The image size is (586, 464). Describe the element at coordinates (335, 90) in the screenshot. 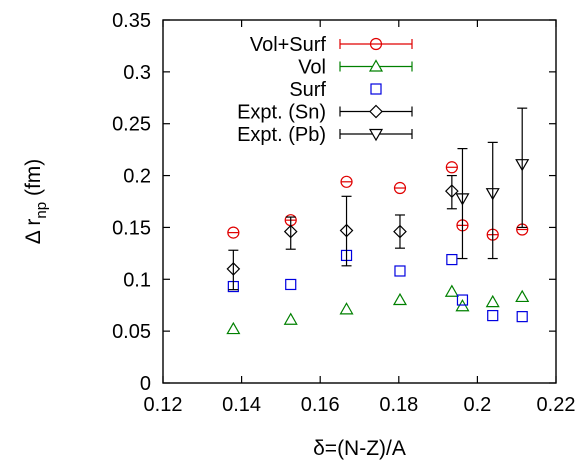

I see `legend-entry: Surf` at that location.